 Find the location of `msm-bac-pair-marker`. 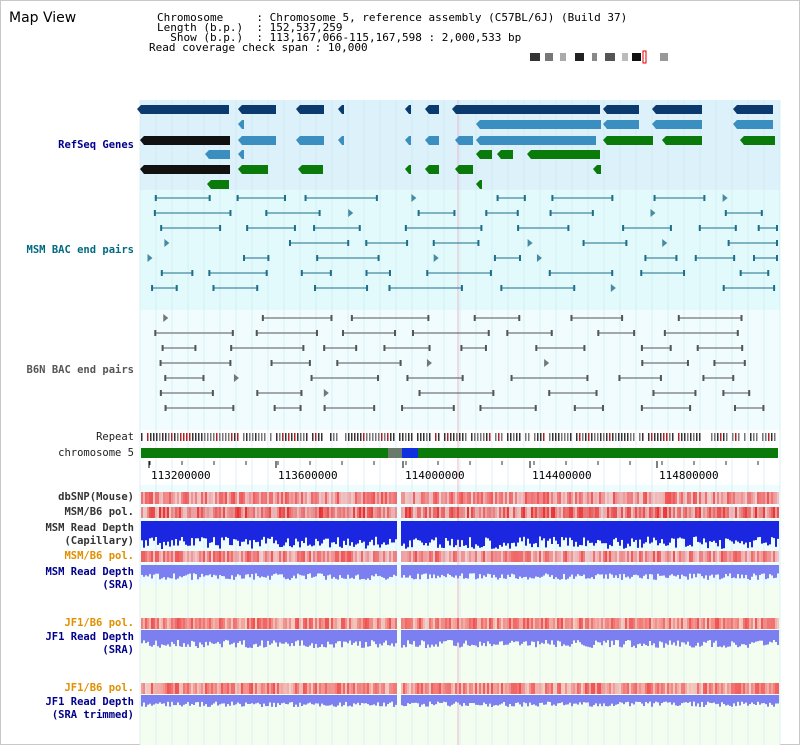

msm-bac-pair-marker is located at coordinates (725, 198).